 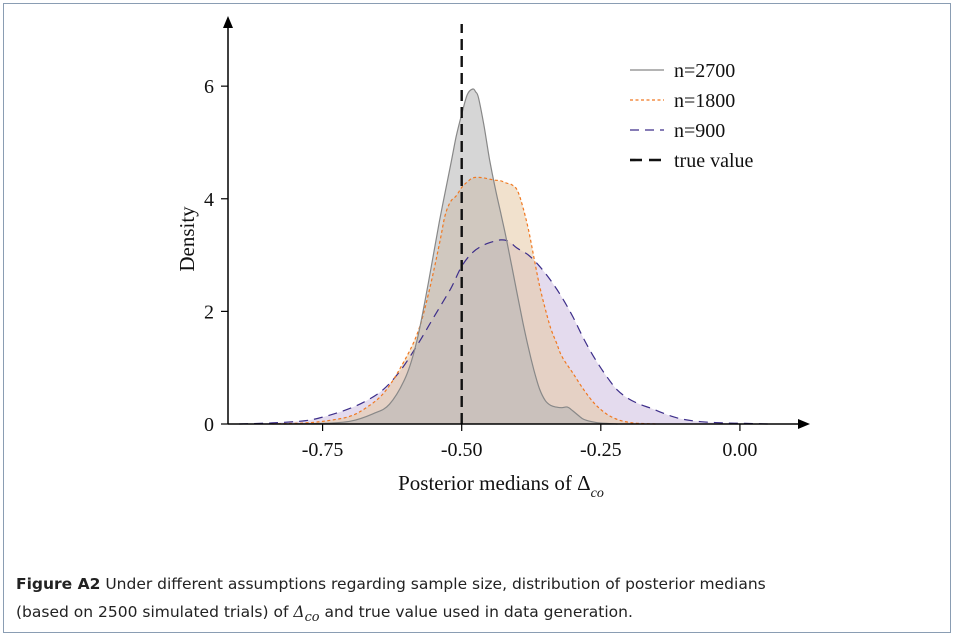 I want to click on y-tick-label: 2, so click(x=209, y=312).